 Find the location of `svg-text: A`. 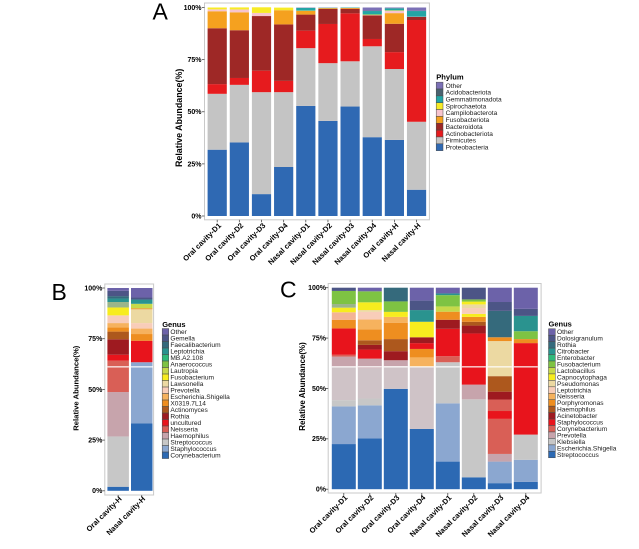

svg-text: A is located at coordinates (161, 12).